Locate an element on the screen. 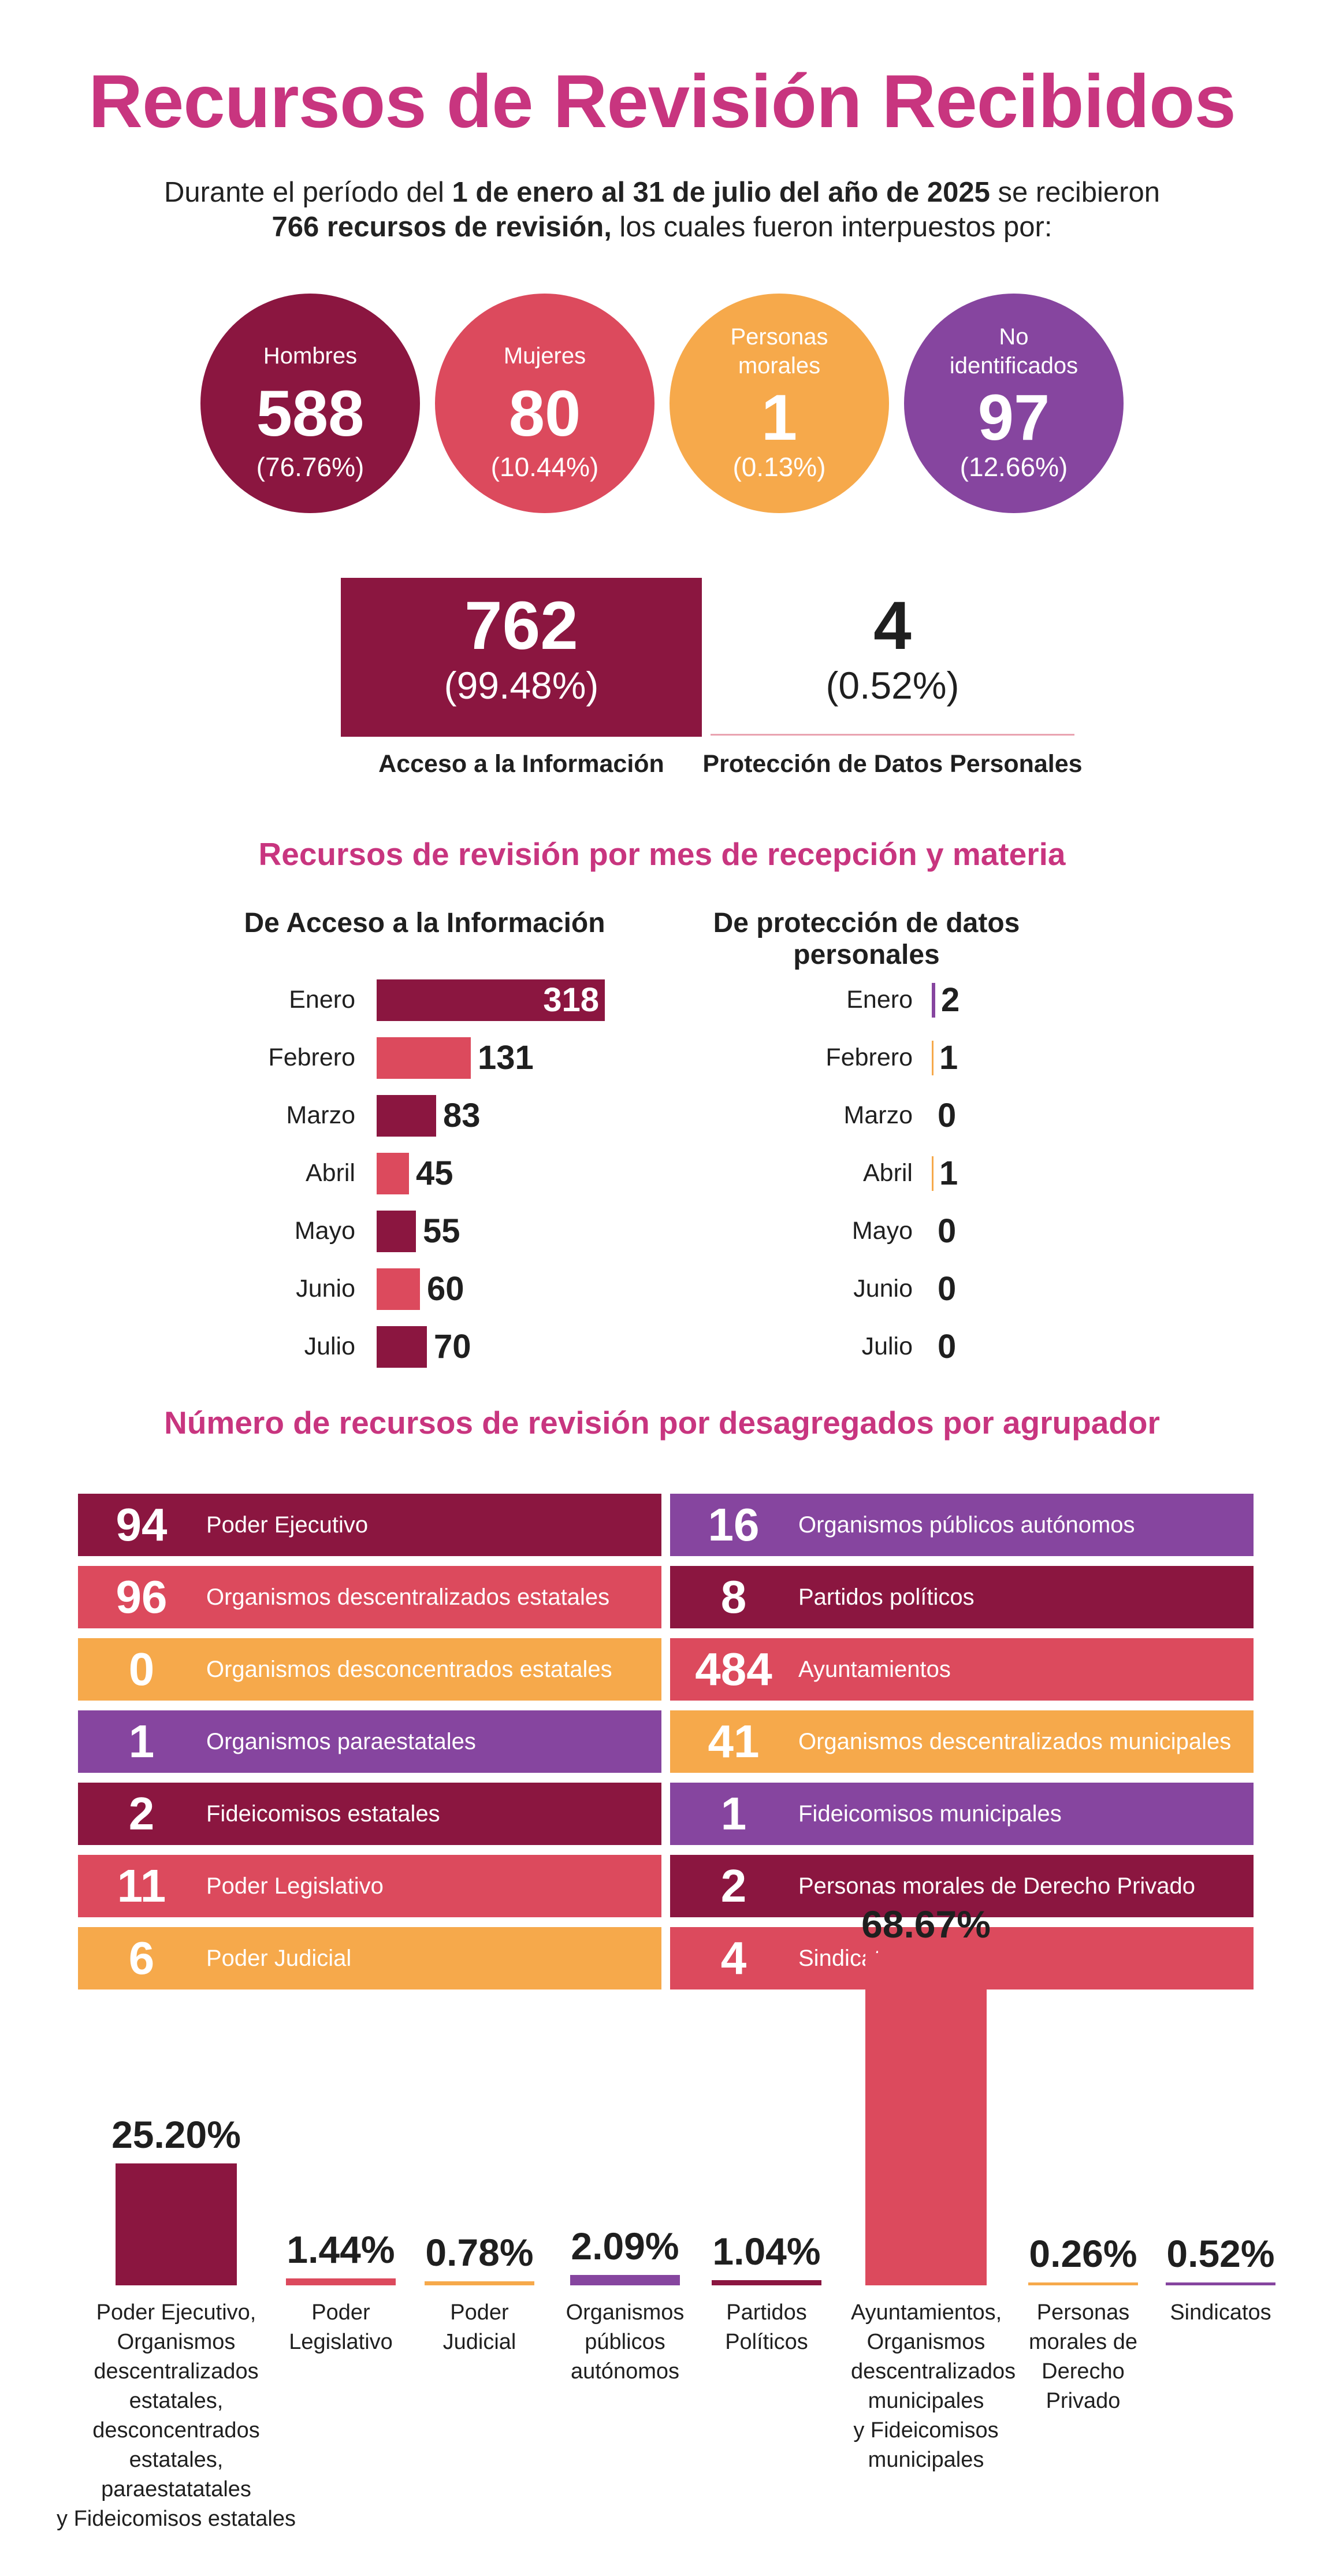 This screenshot has height=2576, width=1324. percent-label: Sindicatos is located at coordinates (1220, 2313).